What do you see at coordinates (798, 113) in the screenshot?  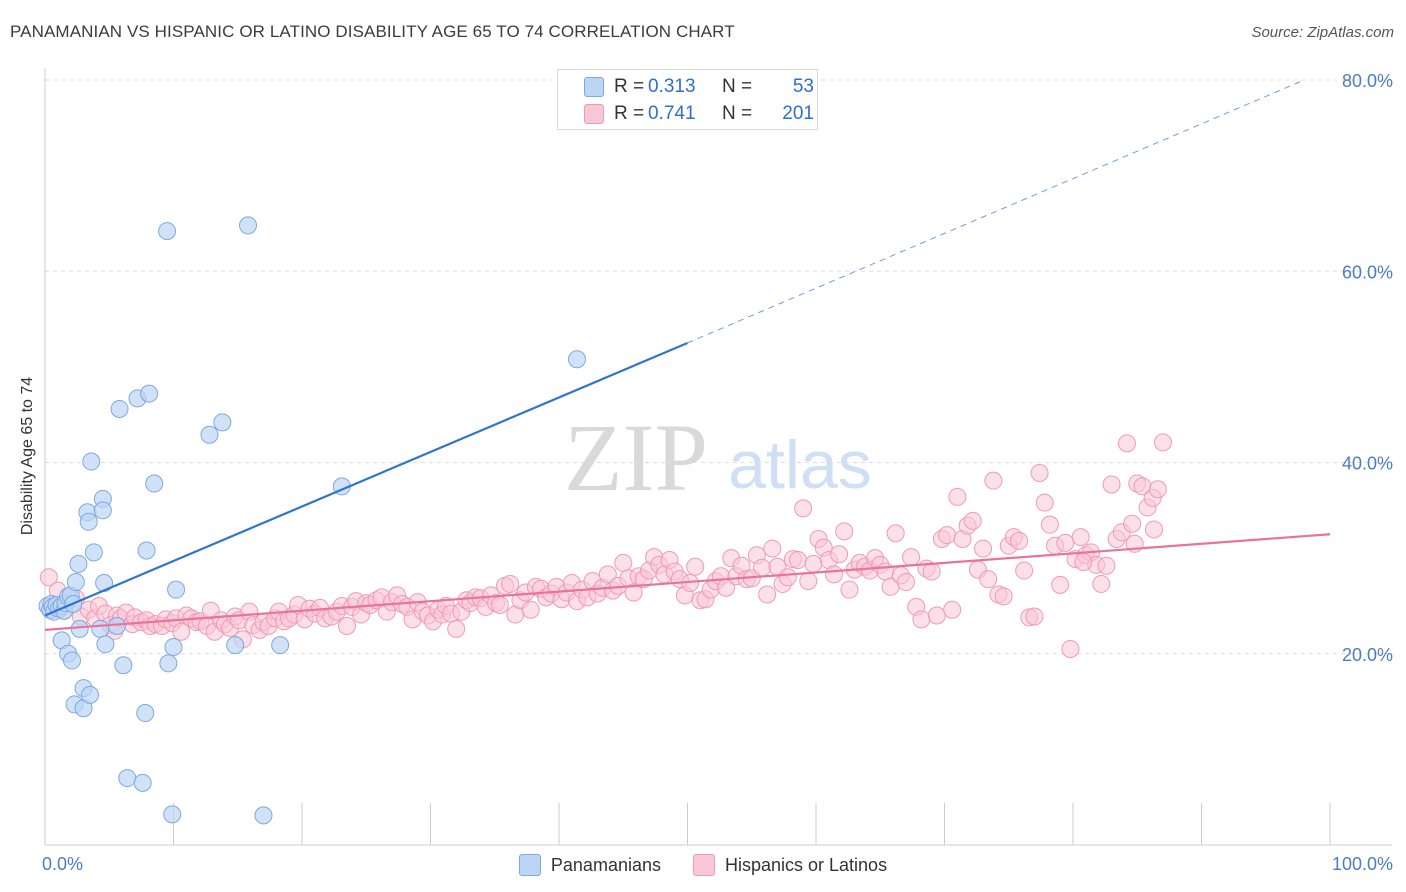 I see `legend-n-value: 201` at bounding box center [798, 113].